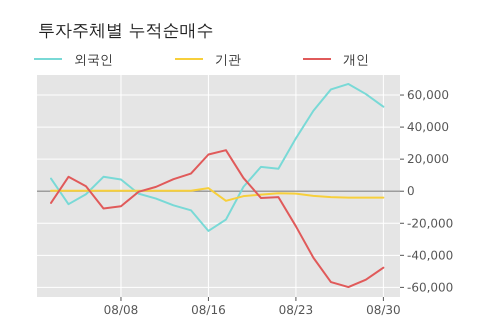 The width and height of the screenshot is (500, 323). What do you see at coordinates (126, 31) in the screenshot?
I see `chart-title: 투자주체별 누적순매수` at bounding box center [126, 31].